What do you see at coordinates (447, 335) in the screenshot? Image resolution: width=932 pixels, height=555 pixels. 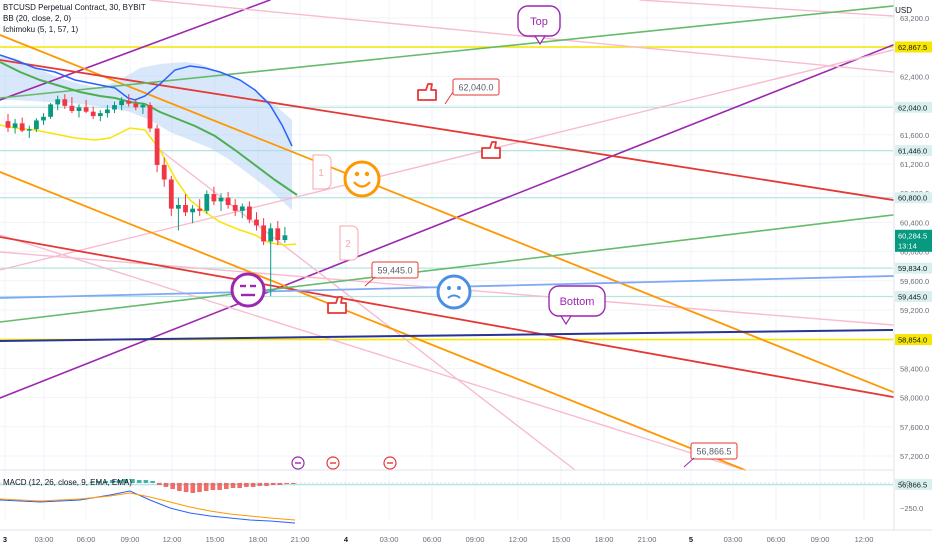 I see `navy-trend-line` at bounding box center [447, 335].